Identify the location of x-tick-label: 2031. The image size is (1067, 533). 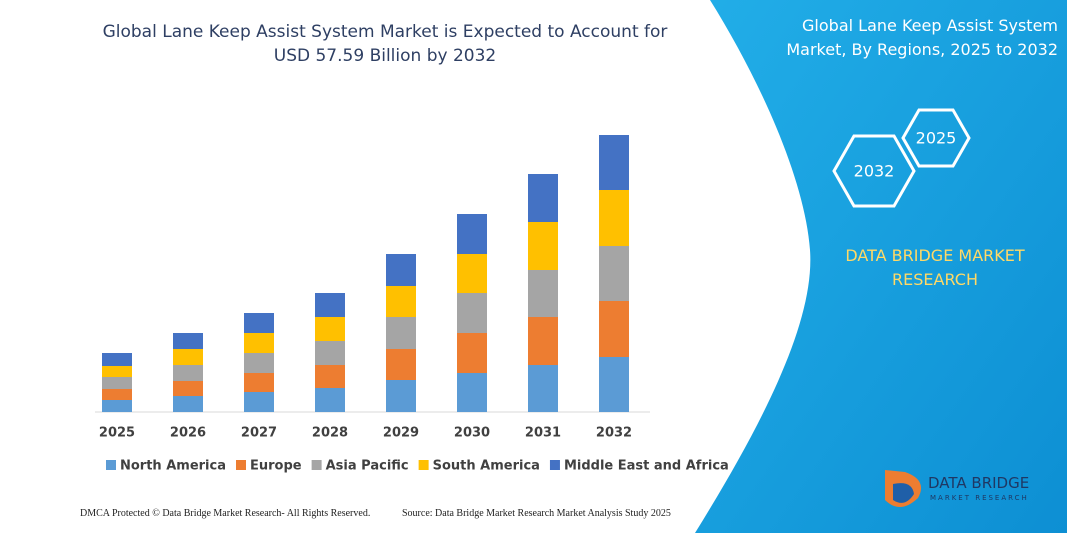
(543, 433).